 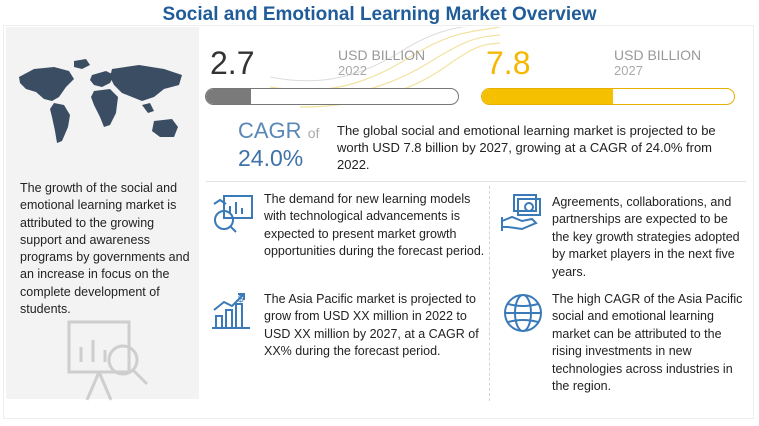 What do you see at coordinates (313, 133) in the screenshot?
I see `cagr-of: of` at bounding box center [313, 133].